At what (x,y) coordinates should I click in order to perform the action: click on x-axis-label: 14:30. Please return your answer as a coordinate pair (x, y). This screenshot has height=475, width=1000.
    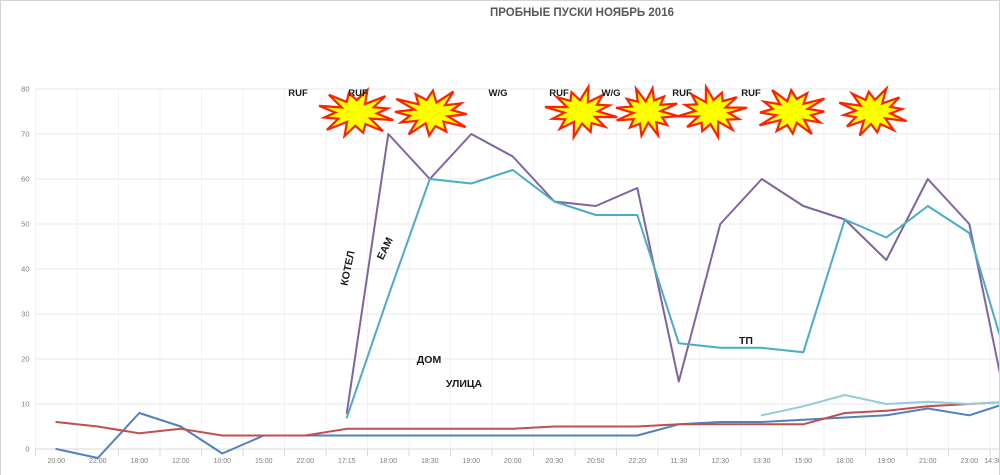
    Looking at the image, I should click on (992, 461).